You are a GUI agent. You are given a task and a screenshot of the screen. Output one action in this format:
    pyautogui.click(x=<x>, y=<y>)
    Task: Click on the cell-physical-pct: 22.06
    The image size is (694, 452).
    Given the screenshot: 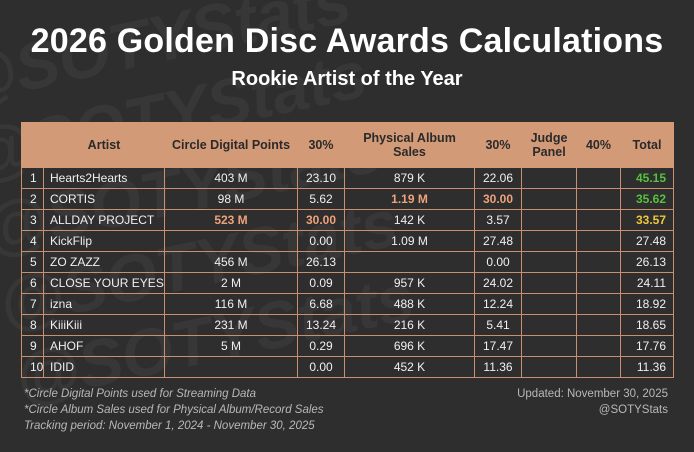 What is the action you would take?
    pyautogui.click(x=498, y=178)
    